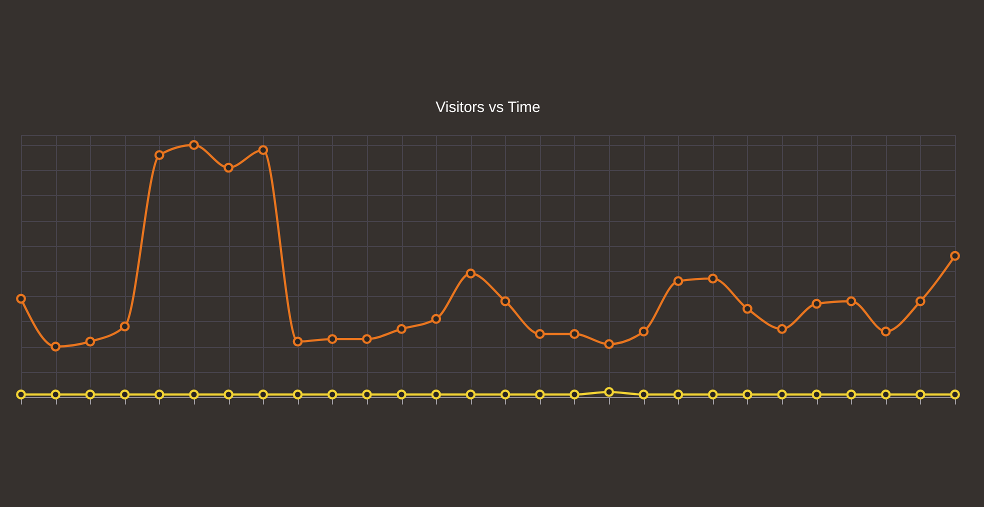 This screenshot has width=984, height=507. What do you see at coordinates (488, 107) in the screenshot?
I see `chart-title: Visitors vs Time` at bounding box center [488, 107].